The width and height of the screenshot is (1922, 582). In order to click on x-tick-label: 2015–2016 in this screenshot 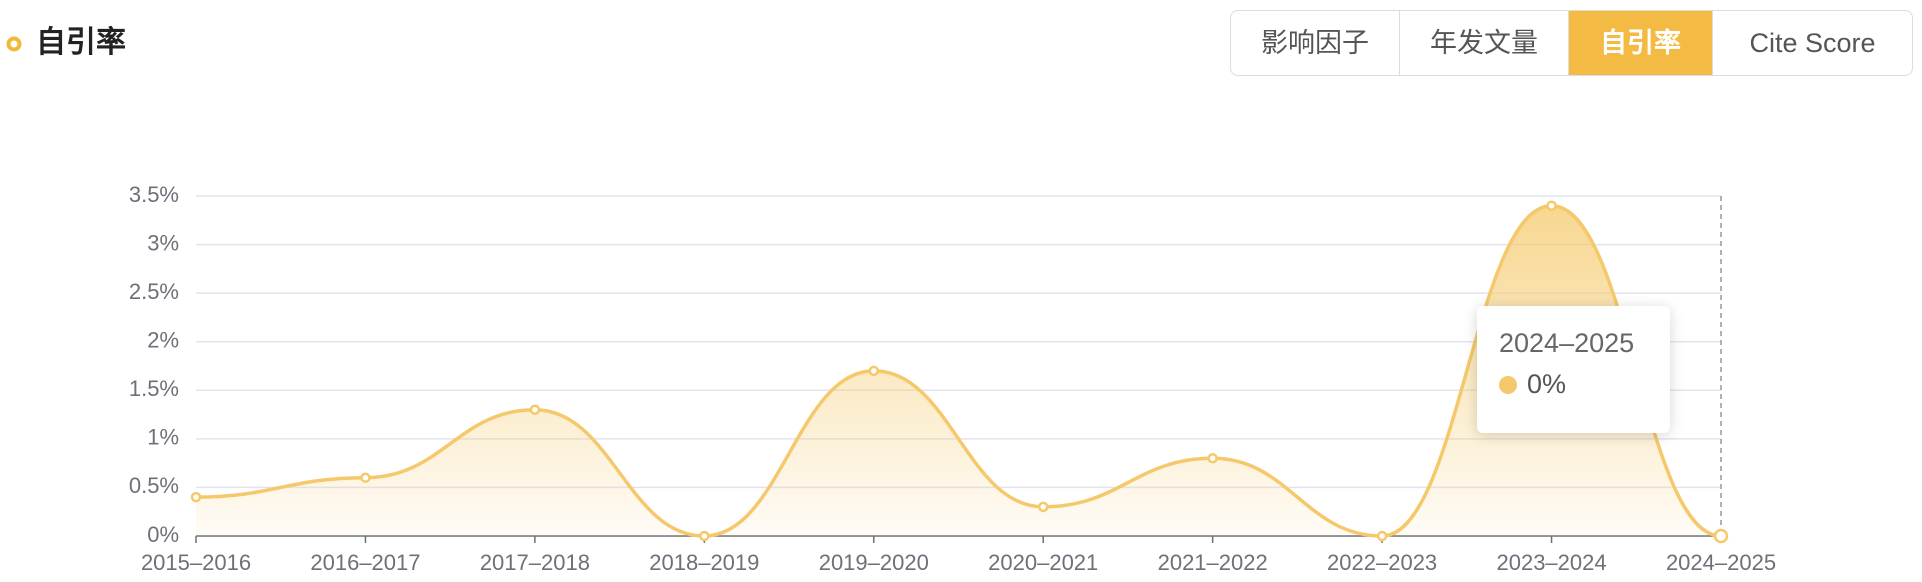, I will do `click(196, 562)`.